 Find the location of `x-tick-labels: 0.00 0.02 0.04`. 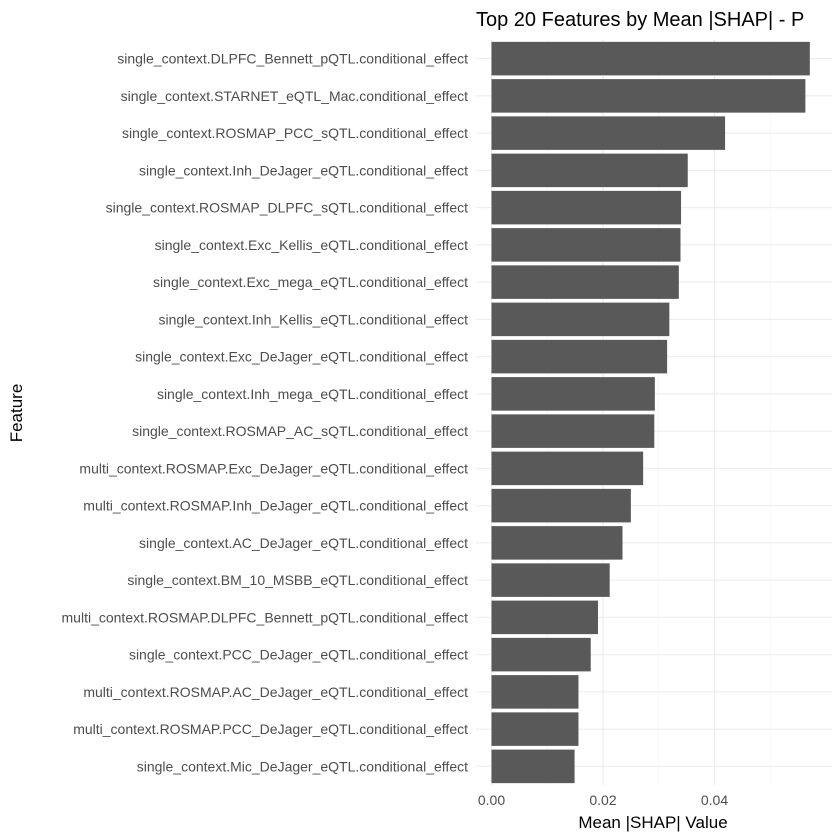

x-tick-labels: 0.00 0.02 0.04 is located at coordinates (603, 800).